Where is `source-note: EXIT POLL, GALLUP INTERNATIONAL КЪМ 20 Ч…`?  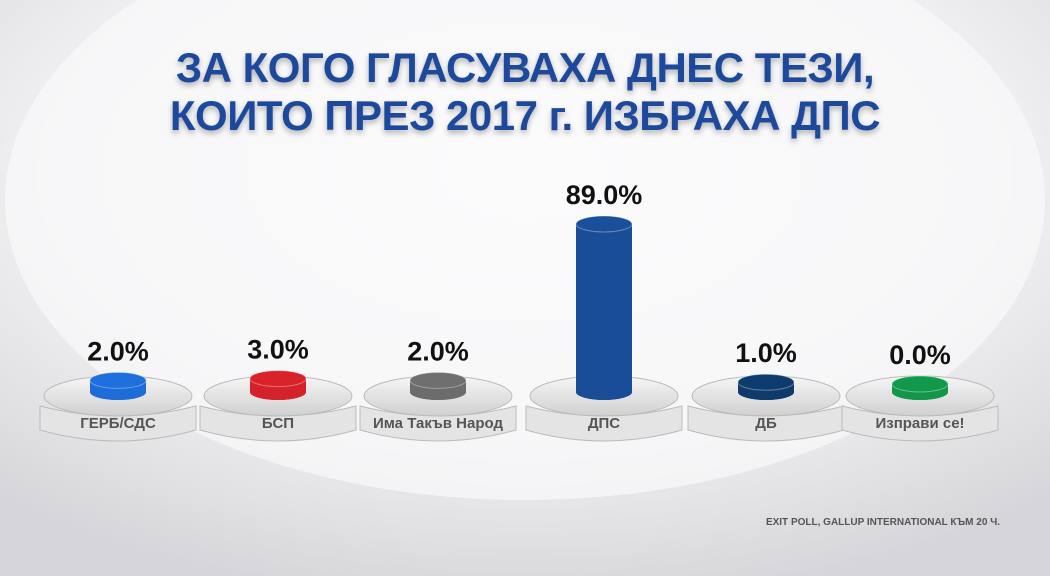
source-note: EXIT POLL, GALLUP INTERNATIONAL КЪМ 20 Ч… is located at coordinates (883, 522).